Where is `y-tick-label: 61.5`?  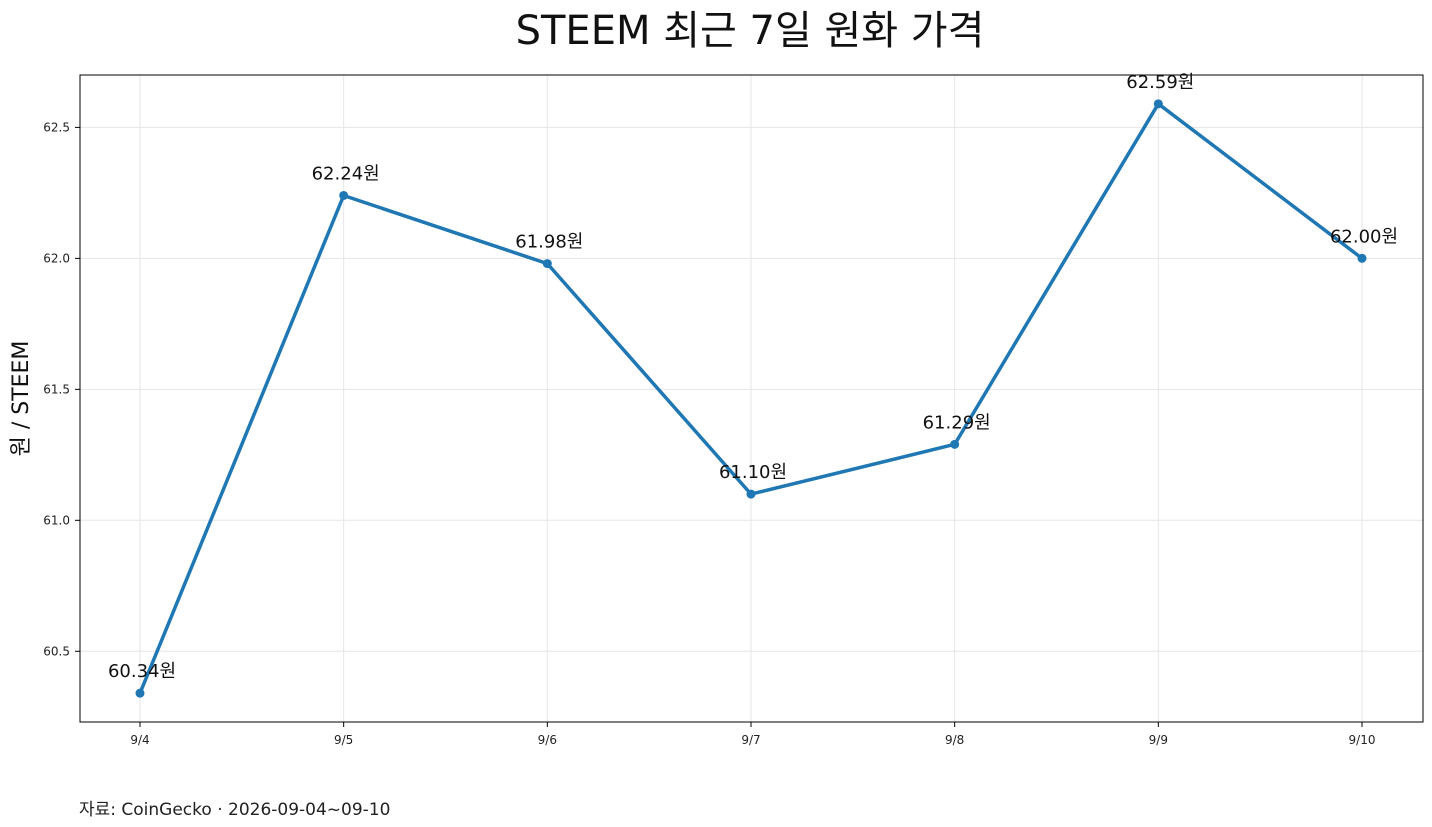 y-tick-label: 61.5 is located at coordinates (56, 389).